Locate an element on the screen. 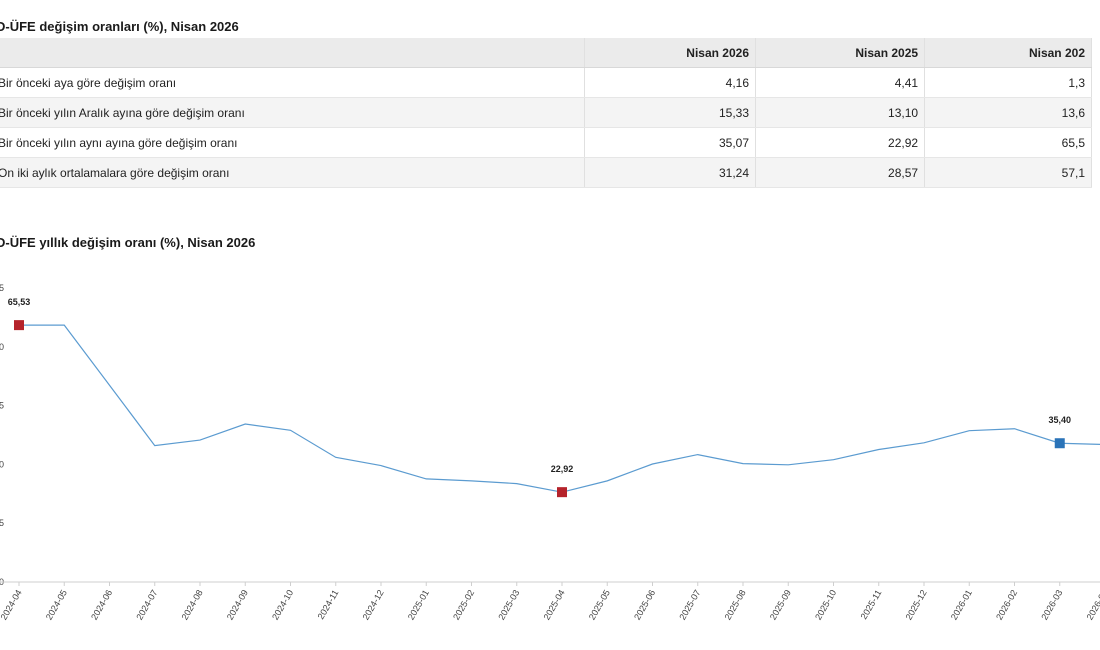 Image resolution: width=1100 pixels, height=650 pixels. x-tick-label: 2024-12 is located at coordinates (373, 605).